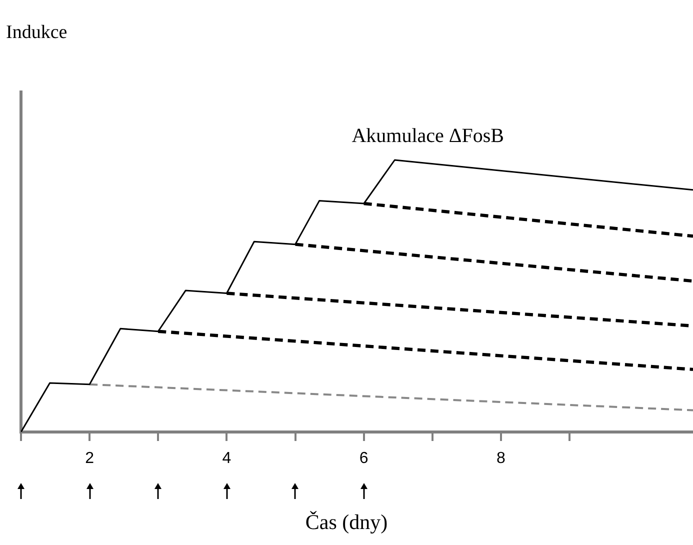 Image resolution: width=693 pixels, height=545 pixels. What do you see at coordinates (363, 459) in the screenshot?
I see `x-tick-label: 6` at bounding box center [363, 459].